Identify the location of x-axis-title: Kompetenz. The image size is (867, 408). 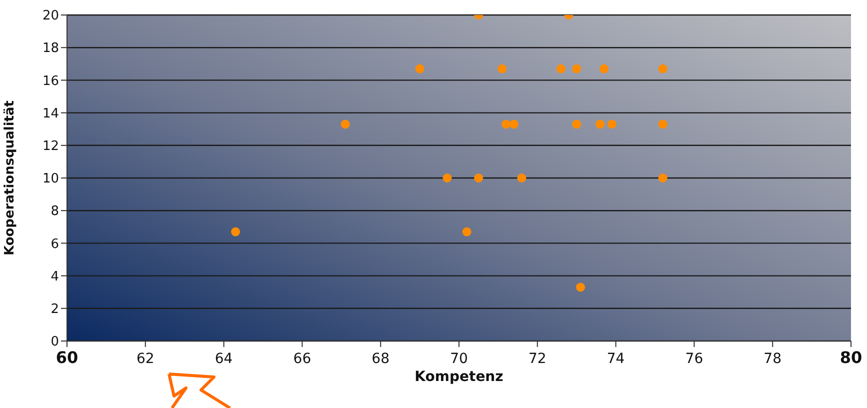
(459, 377).